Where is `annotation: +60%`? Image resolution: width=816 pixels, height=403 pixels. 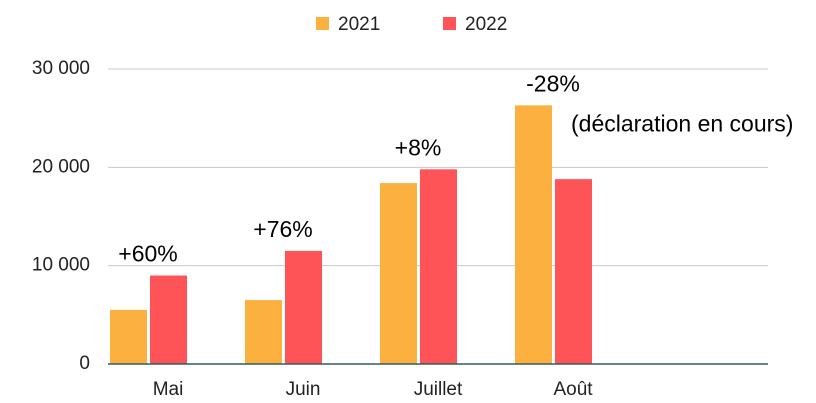 annotation: +60% is located at coordinates (147, 254).